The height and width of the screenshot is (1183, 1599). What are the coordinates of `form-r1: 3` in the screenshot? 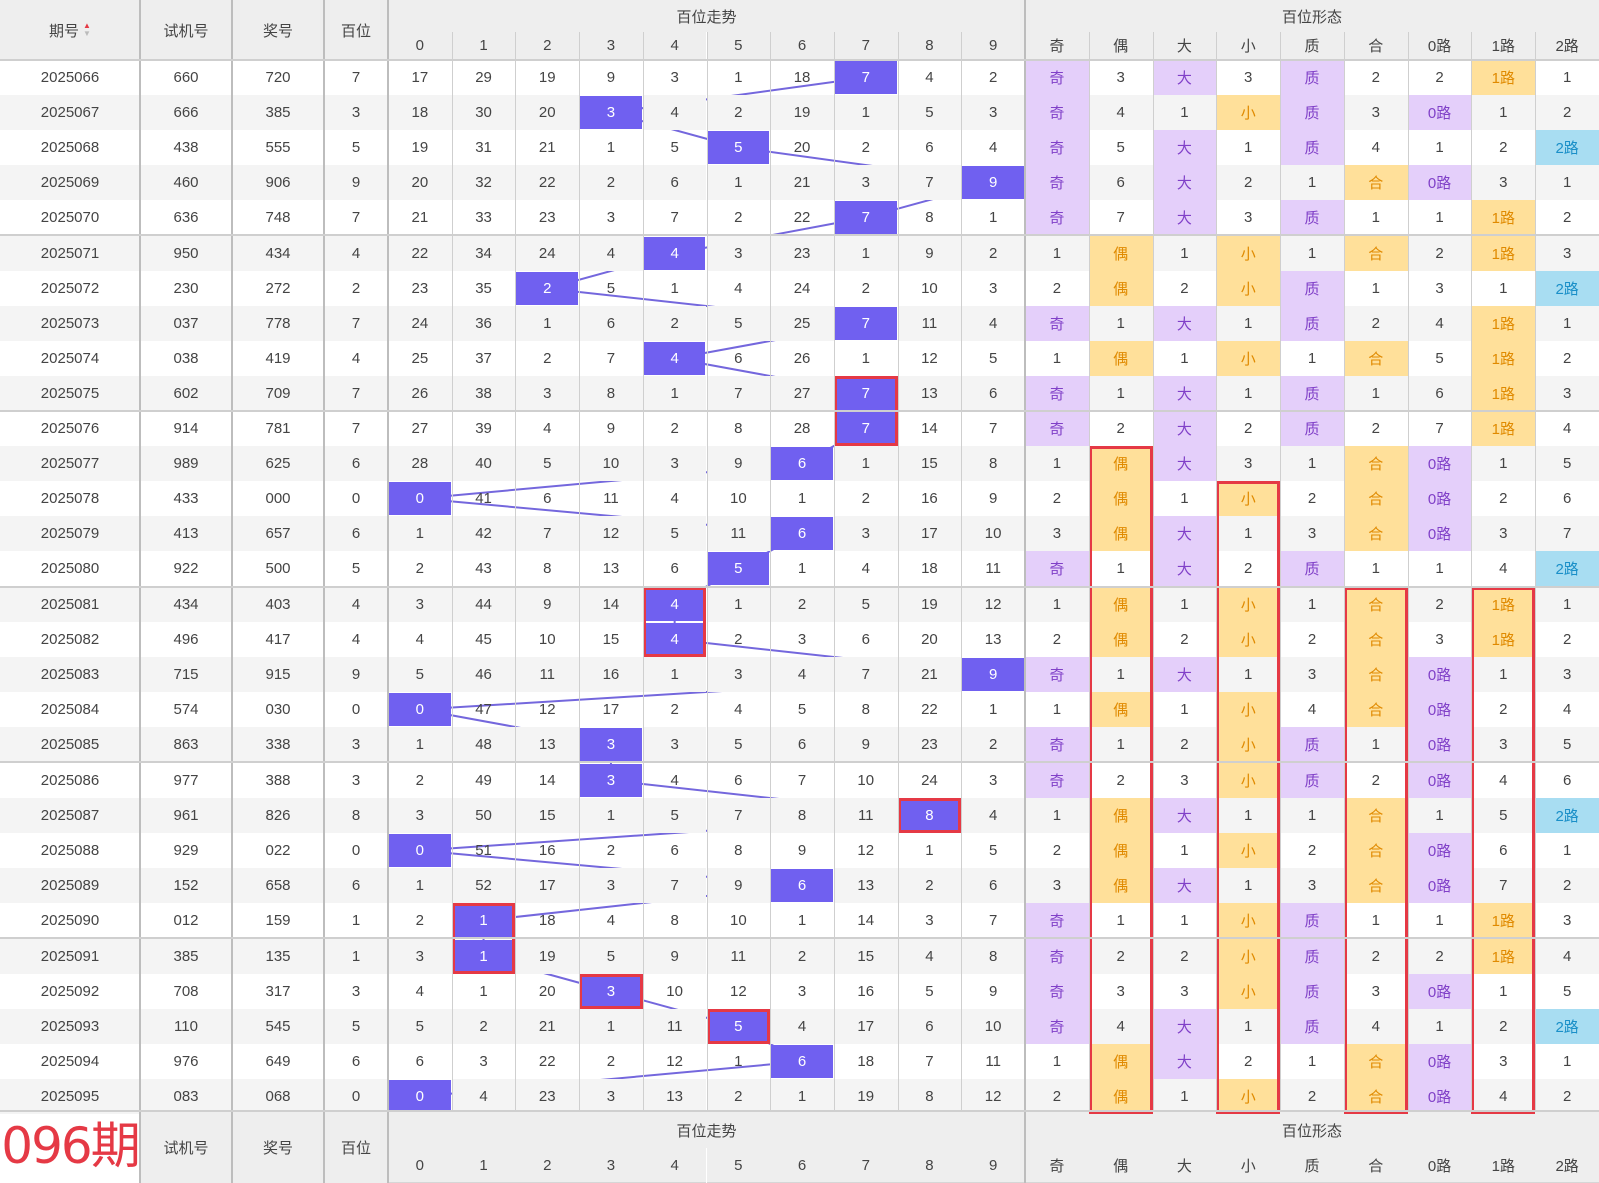 It's located at (1503, 1061).